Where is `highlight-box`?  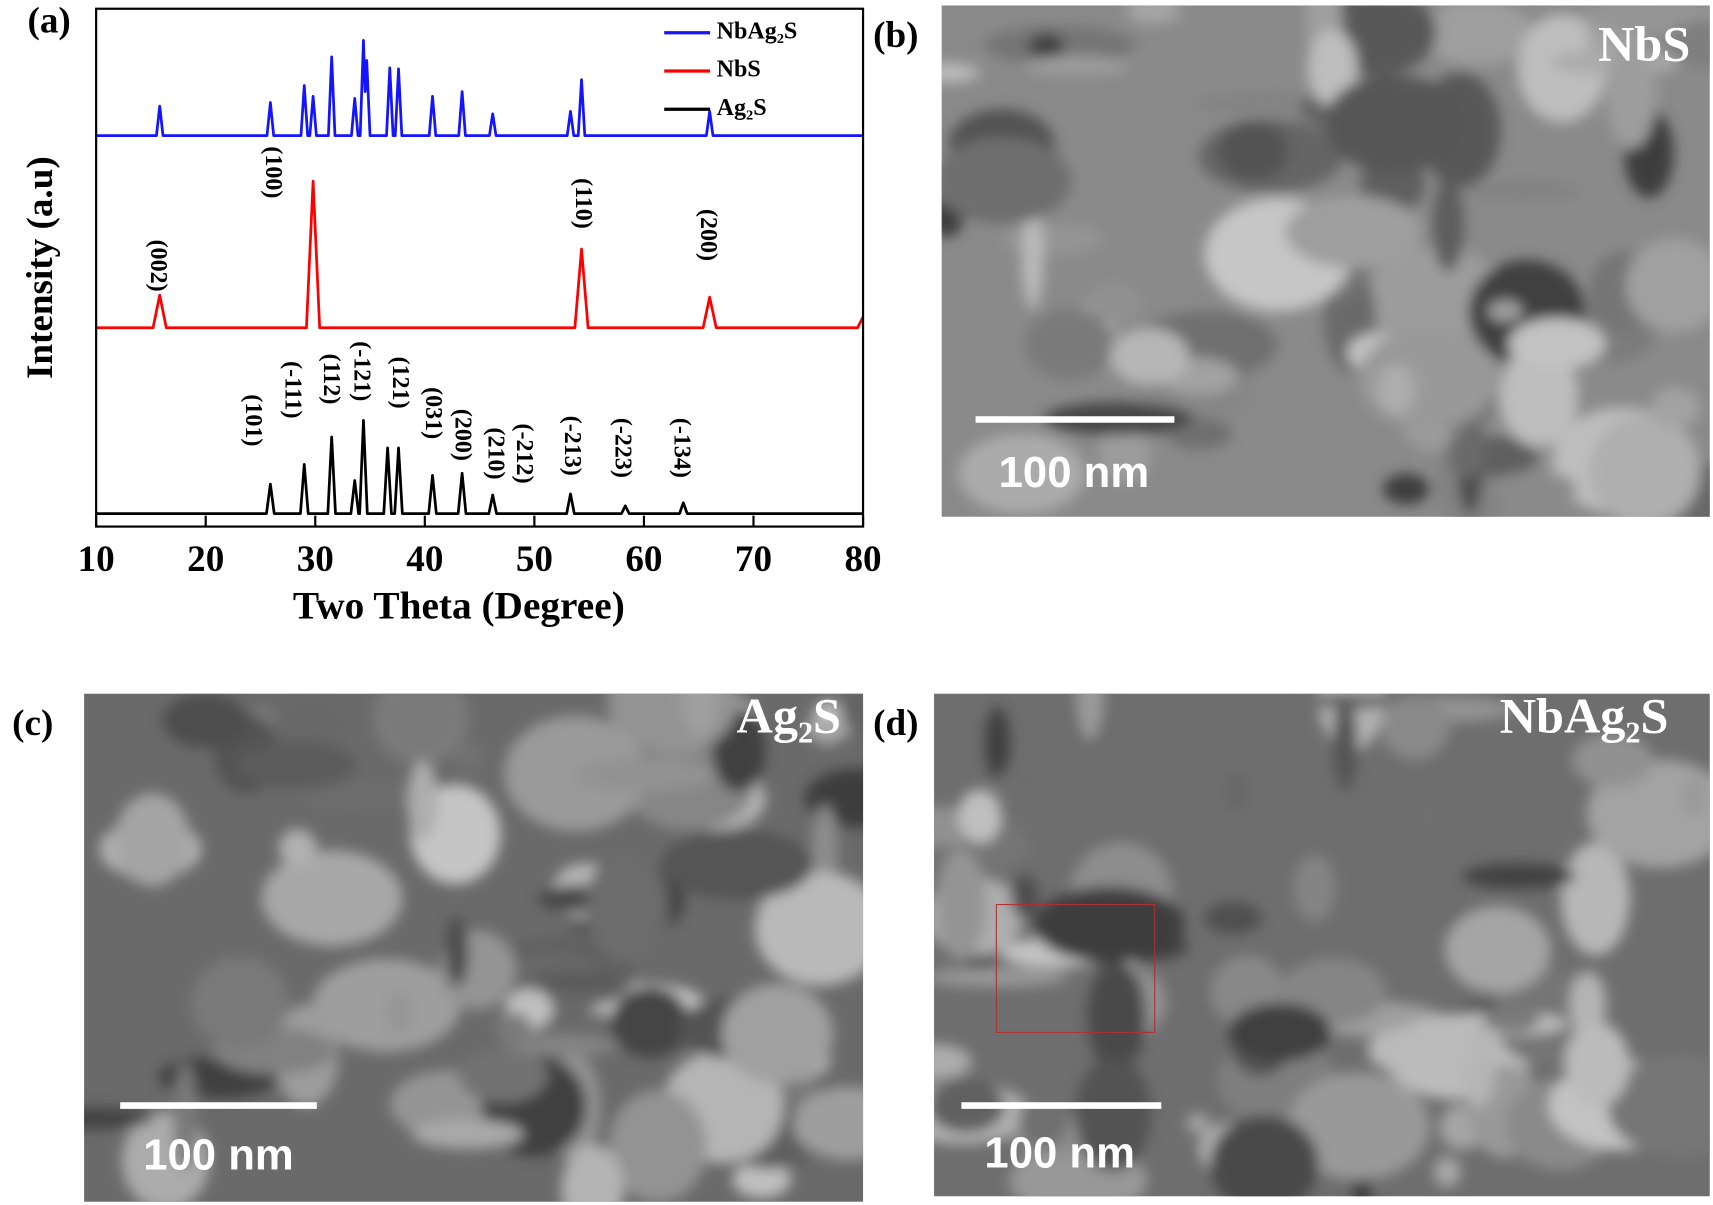
highlight-box is located at coordinates (1075, 968).